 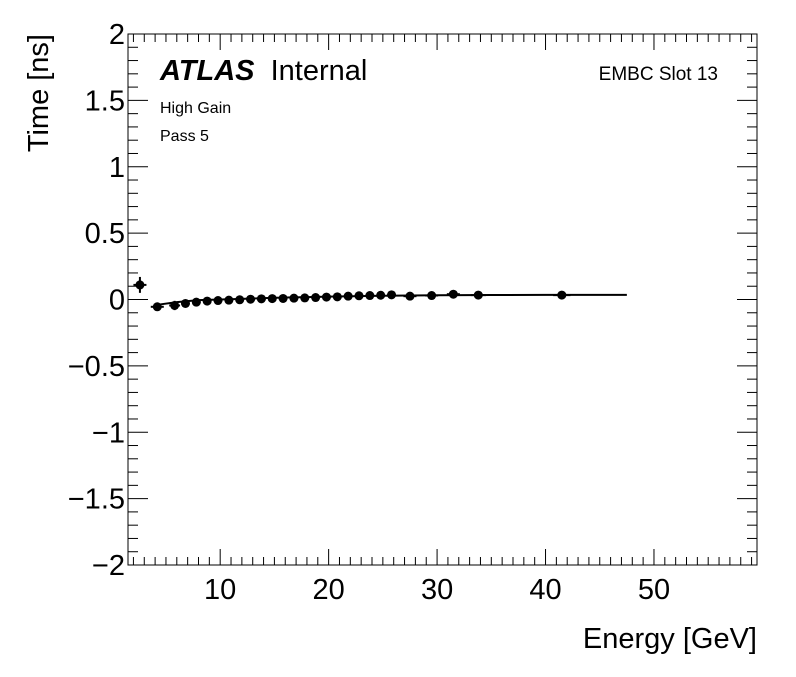 I want to click on x-tick-label: 10, so click(x=220, y=590).